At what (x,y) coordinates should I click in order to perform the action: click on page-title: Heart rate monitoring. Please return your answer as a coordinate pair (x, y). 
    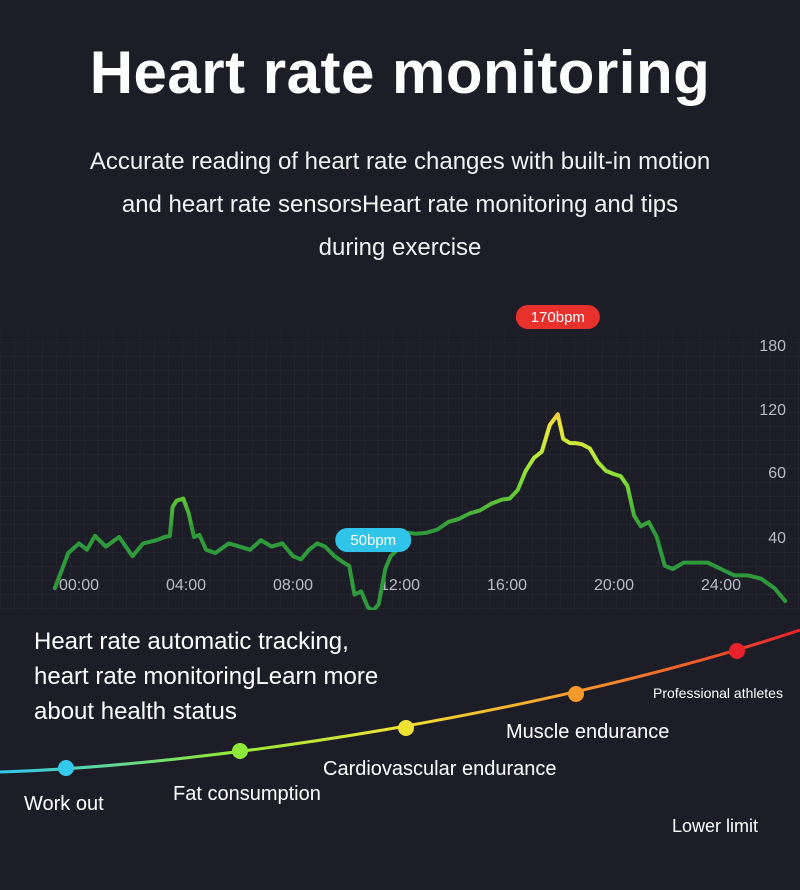
    Looking at the image, I should click on (400, 72).